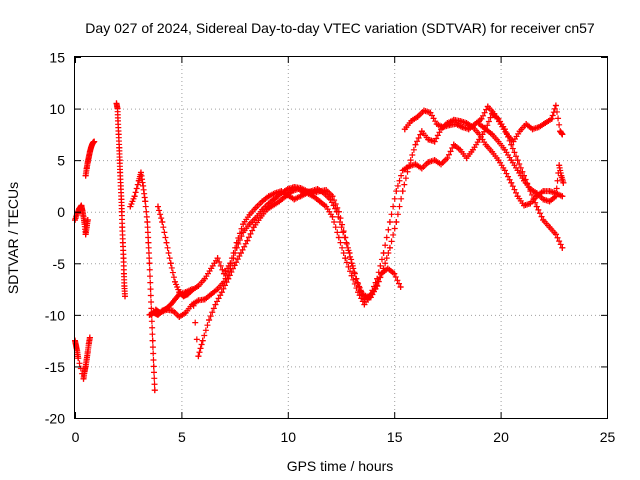 The height and width of the screenshot is (480, 640). I want to click on y-tick-label: -10, so click(55, 315).